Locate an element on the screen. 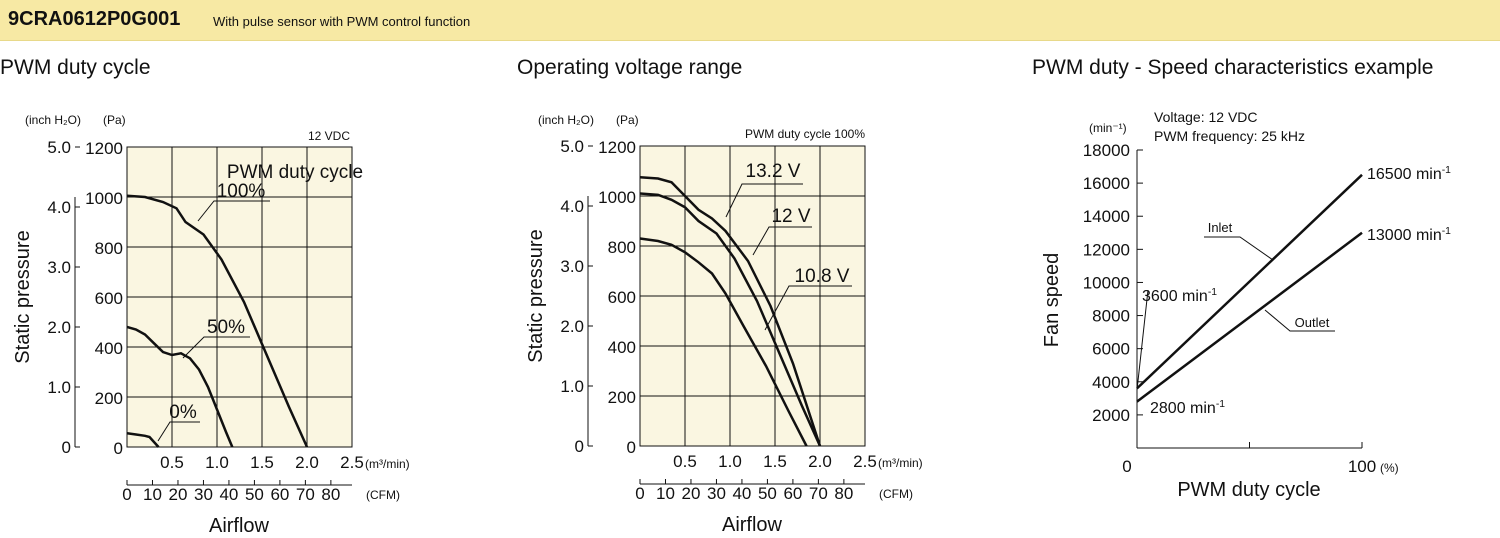 Image resolution: width=1500 pixels, height=538 pixels. x-unit-cfm: (CFM) is located at coordinates (896, 494).